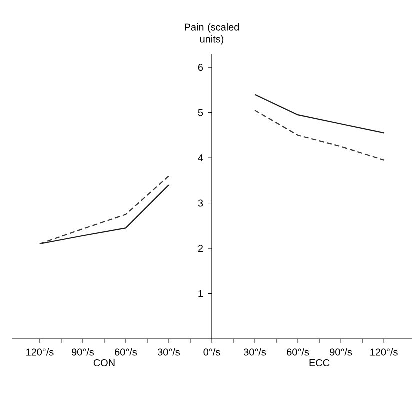 Image resolution: width=420 pixels, height=401 pixels. Describe the element at coordinates (320, 363) in the screenshot. I see `text: ECC` at that location.